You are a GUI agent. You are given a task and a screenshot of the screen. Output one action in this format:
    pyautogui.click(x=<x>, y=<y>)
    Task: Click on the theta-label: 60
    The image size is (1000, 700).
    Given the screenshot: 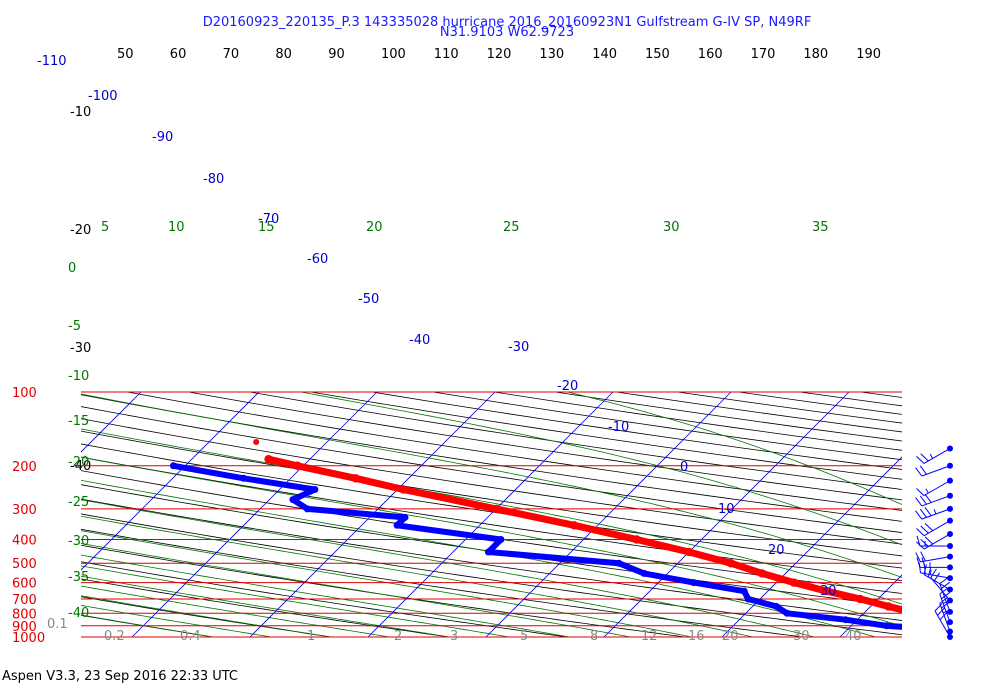 What is the action you would take?
    pyautogui.click(x=178, y=54)
    